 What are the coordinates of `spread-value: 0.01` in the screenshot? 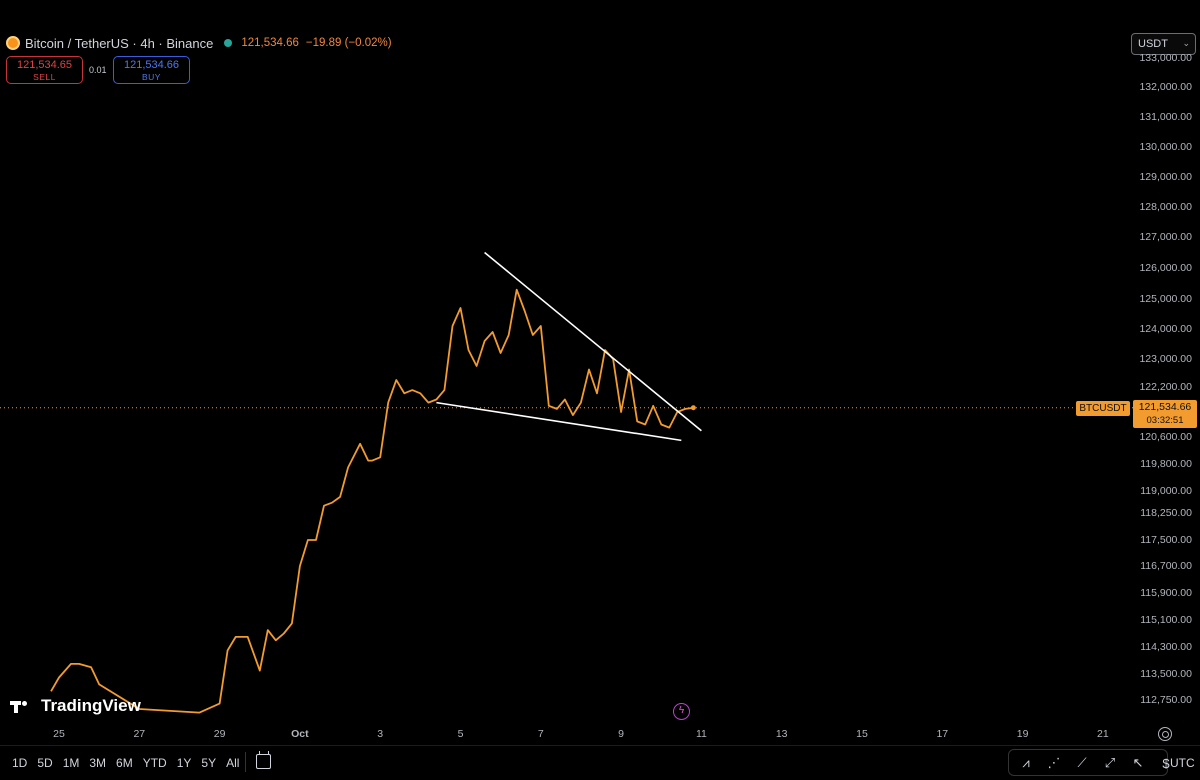 It's located at (98, 70).